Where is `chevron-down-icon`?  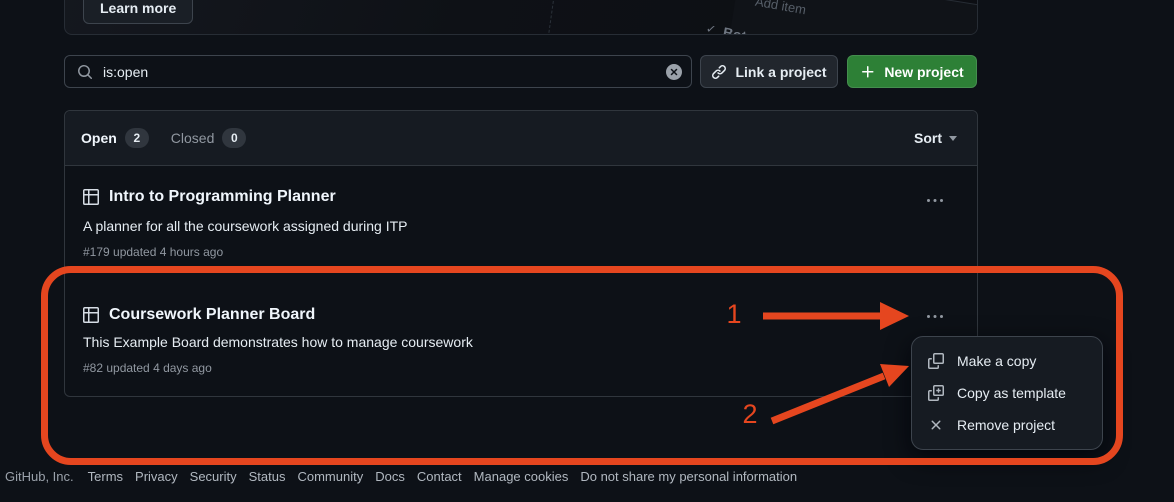
chevron-down-icon is located at coordinates (953, 138).